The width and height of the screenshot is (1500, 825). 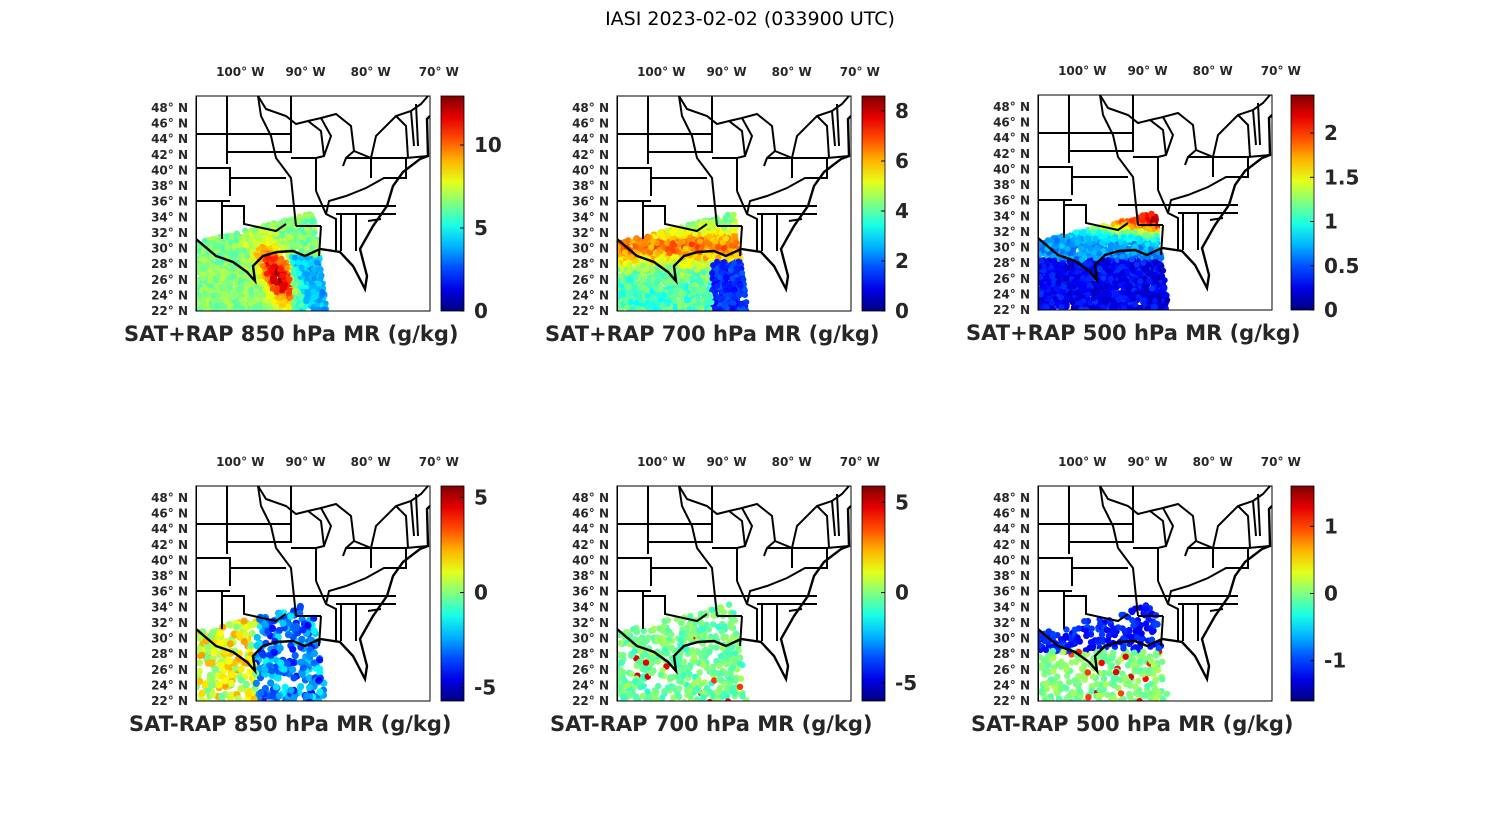 I want to click on panel-title: SAT+RAP 850 hPa MR (g/kg), so click(x=291, y=334).